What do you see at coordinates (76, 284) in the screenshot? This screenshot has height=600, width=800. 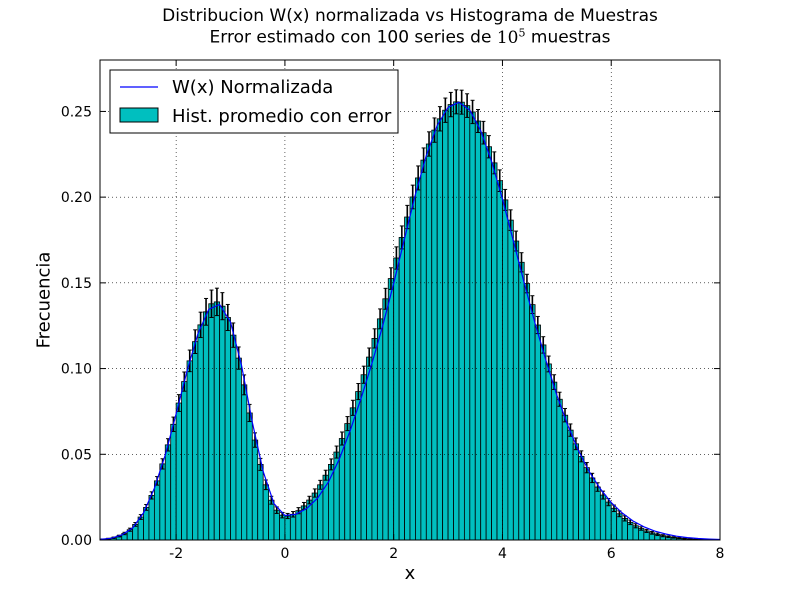 I see `y-tick-label: 0.15` at bounding box center [76, 284].